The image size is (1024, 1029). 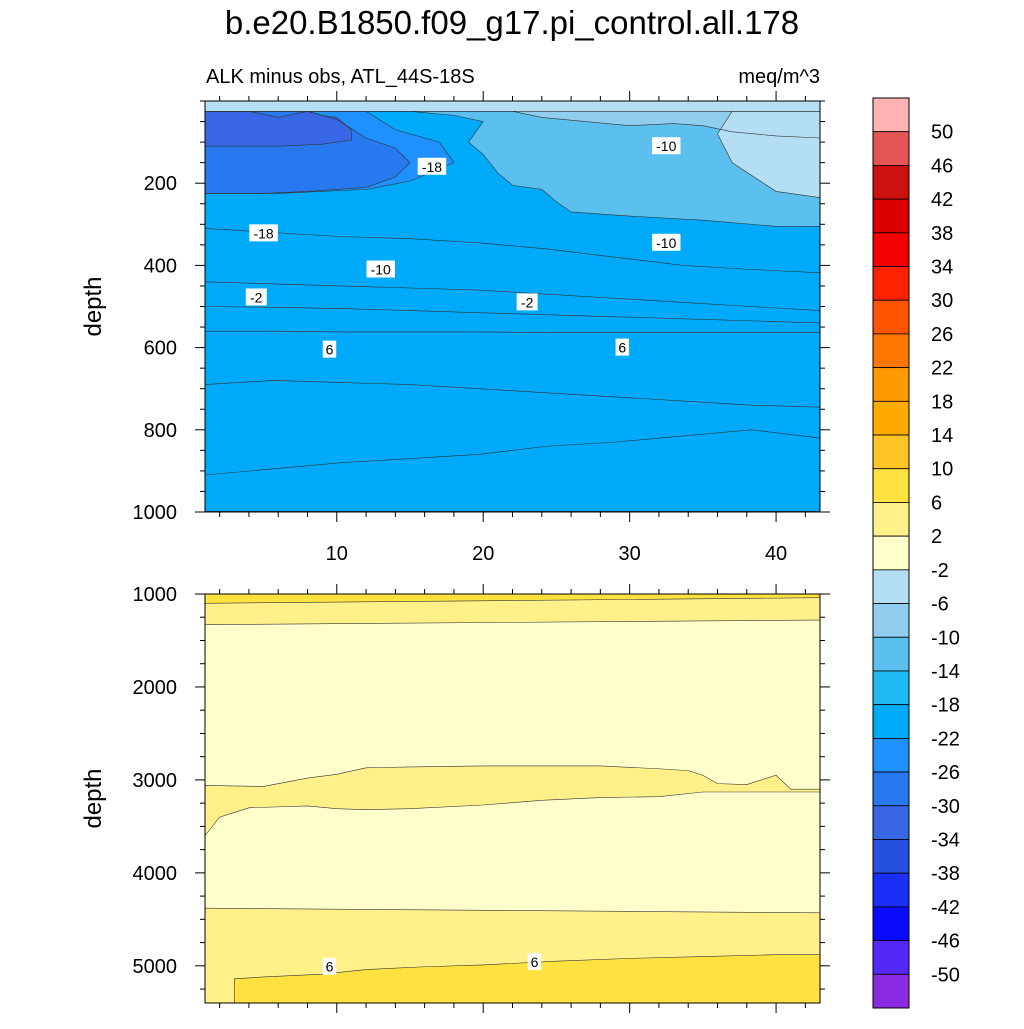 I want to click on y-tick-label: 200, so click(x=160, y=184).